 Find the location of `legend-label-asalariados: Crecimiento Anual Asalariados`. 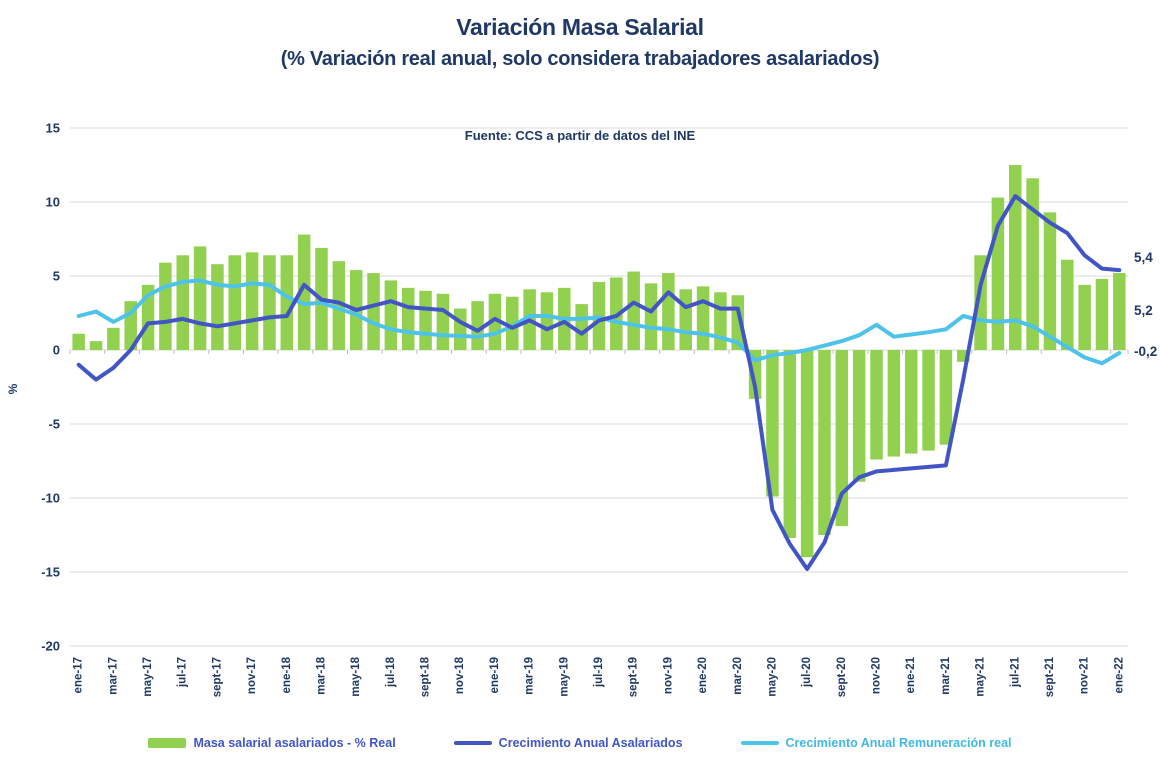

legend-label-asalariados: Crecimiento Anual Asalariados is located at coordinates (590, 743).